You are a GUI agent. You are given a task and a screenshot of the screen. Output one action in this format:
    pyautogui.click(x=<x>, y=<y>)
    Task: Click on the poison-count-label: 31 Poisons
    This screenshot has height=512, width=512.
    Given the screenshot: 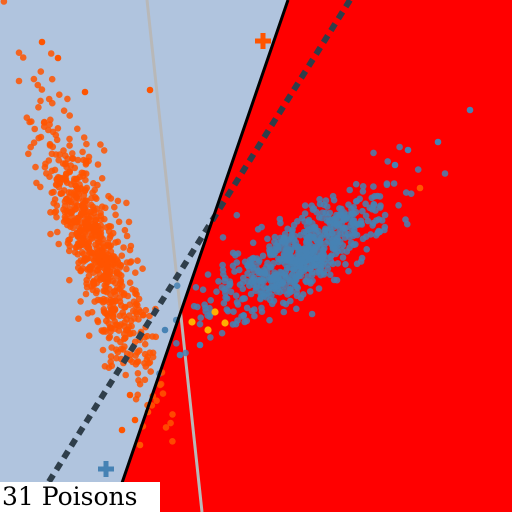 What is the action you would take?
    pyautogui.click(x=80, y=497)
    